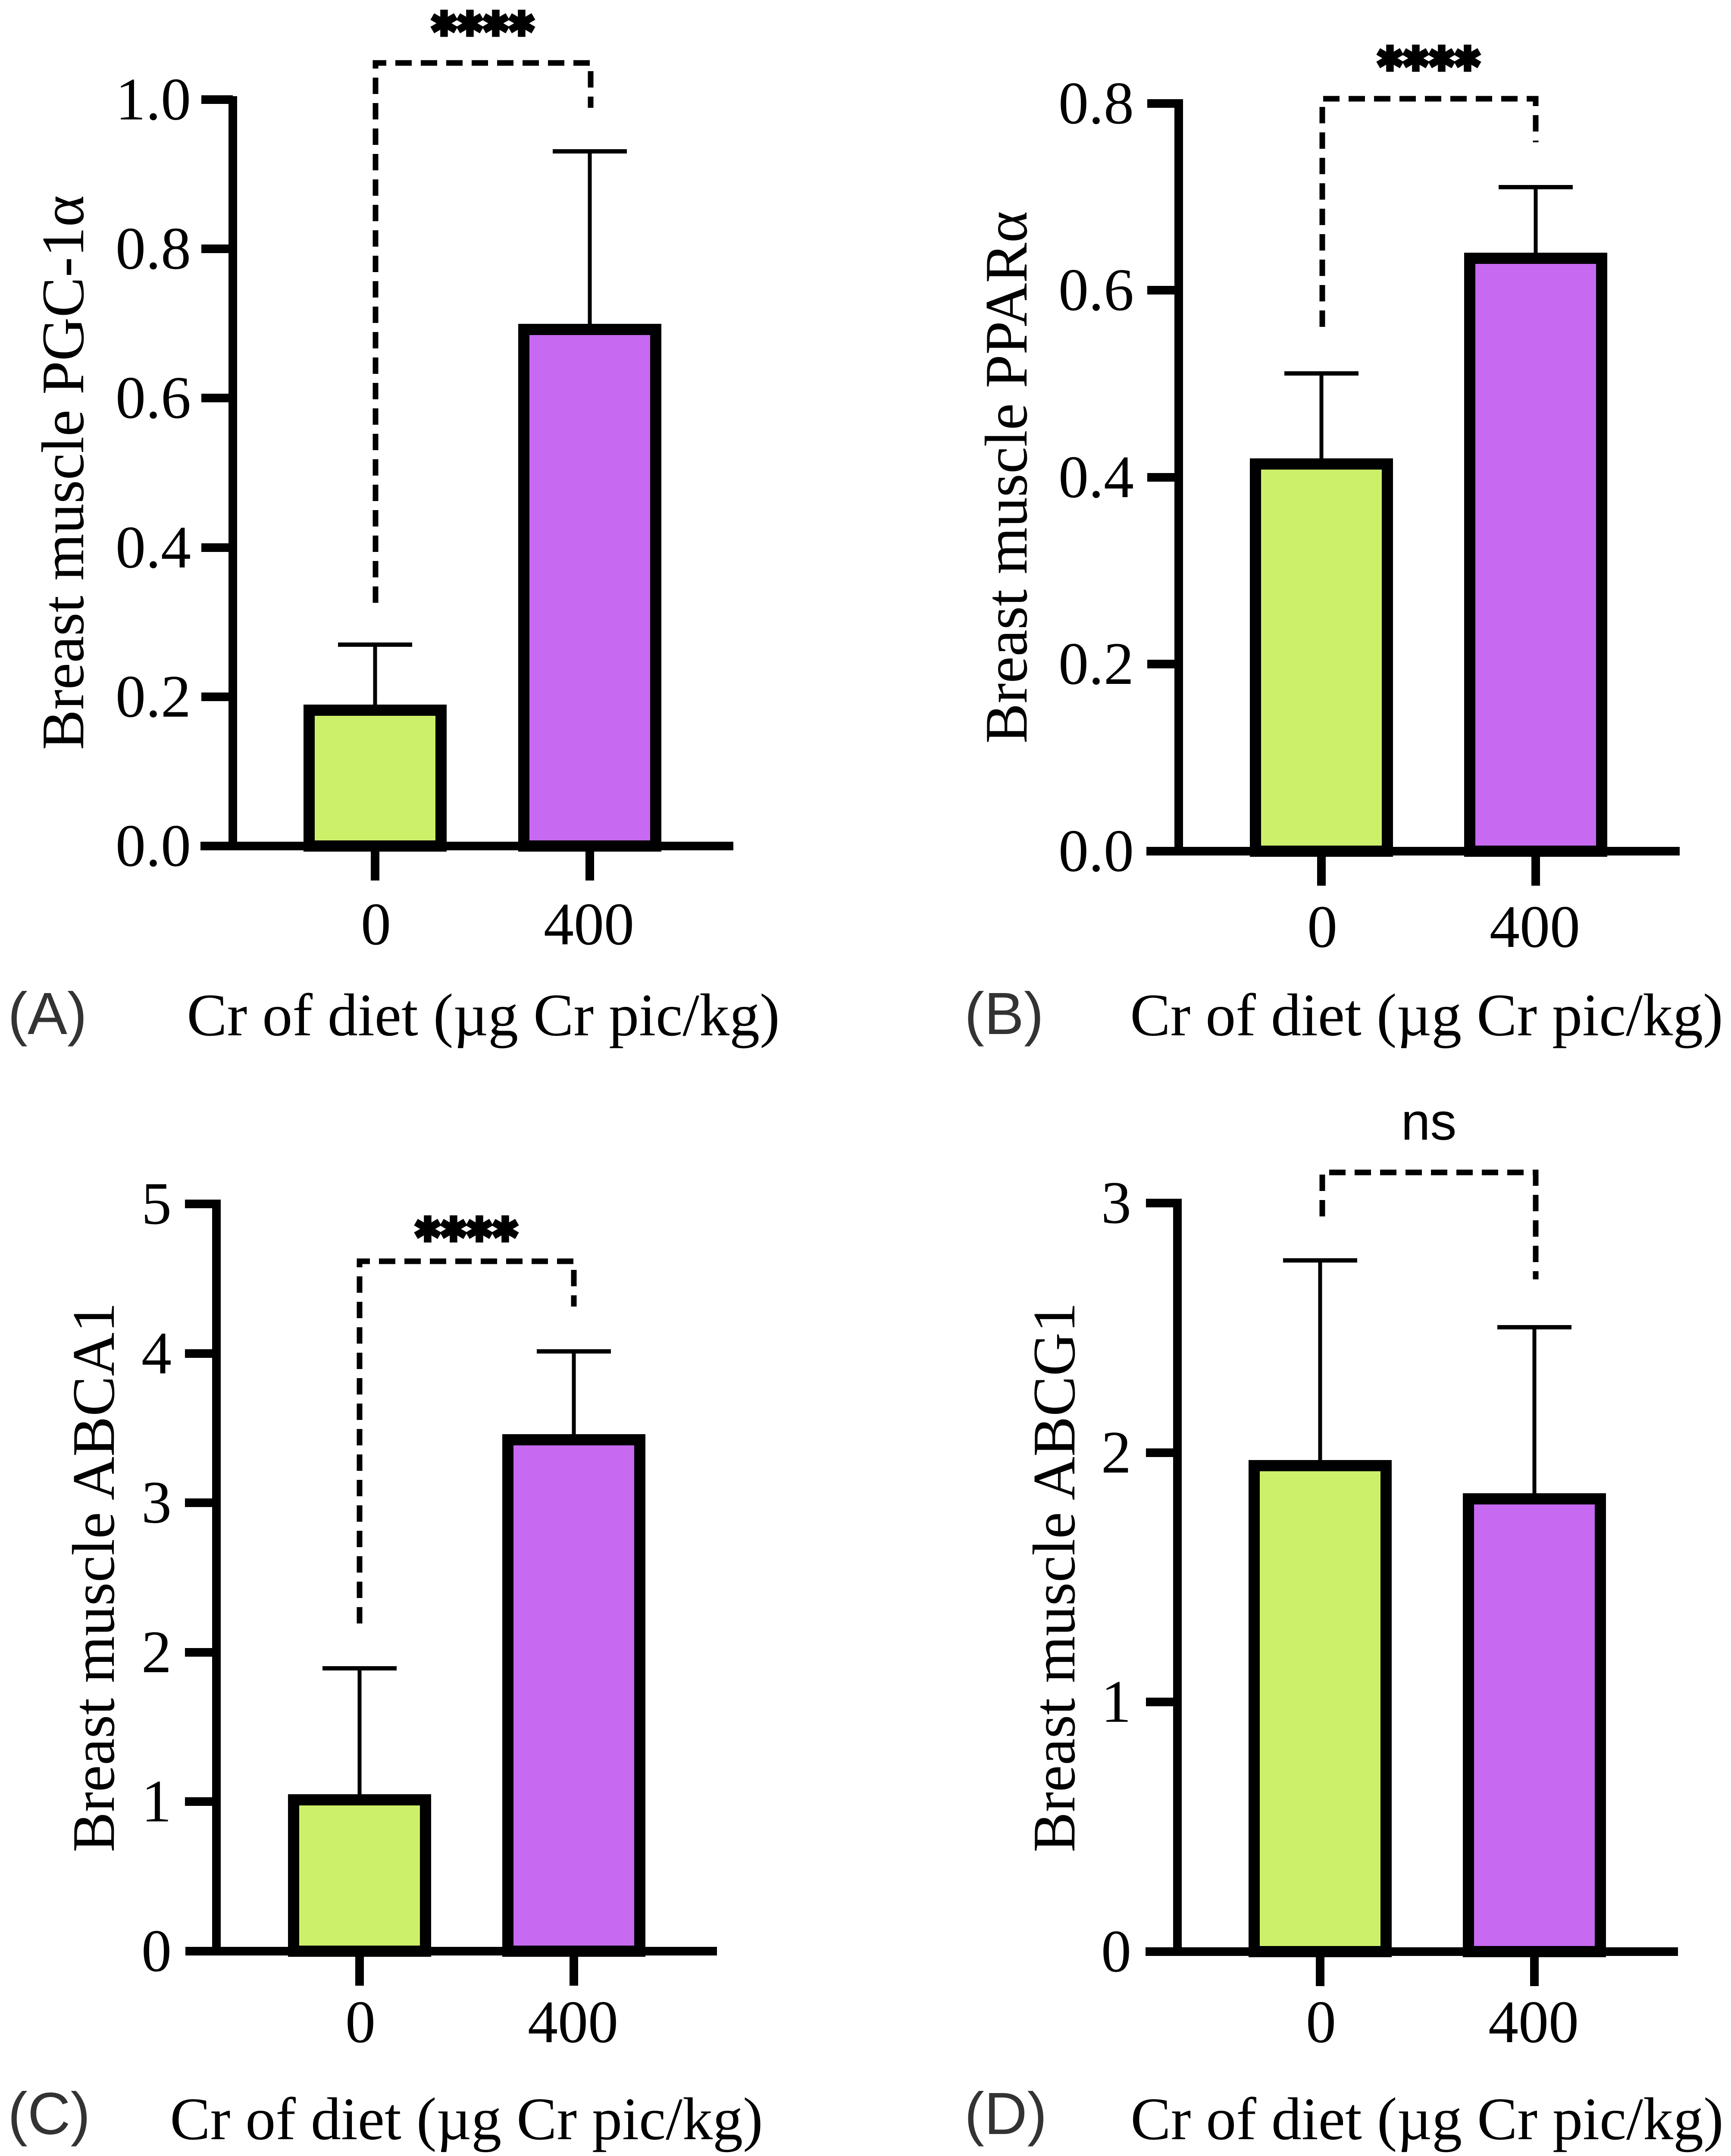 This screenshot has height=2156, width=1731. Describe the element at coordinates (1006, 477) in the screenshot. I see `svg-text: Breast muscle PPARα` at that location.